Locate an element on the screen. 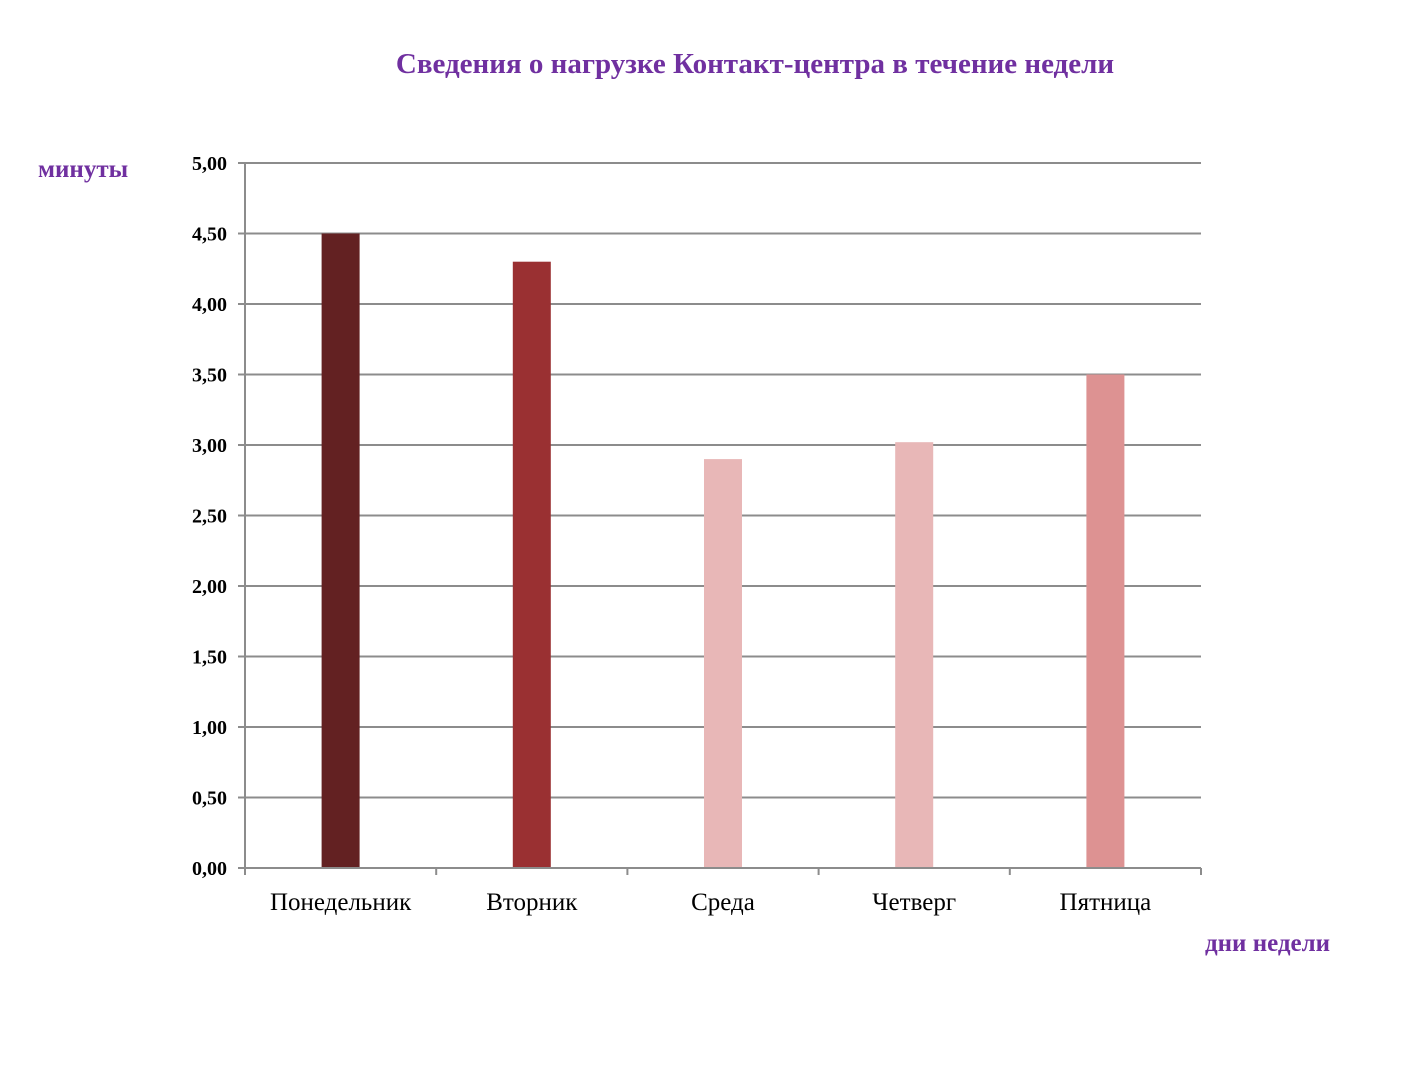  y-tick-label: 3,50 is located at coordinates (209, 376).